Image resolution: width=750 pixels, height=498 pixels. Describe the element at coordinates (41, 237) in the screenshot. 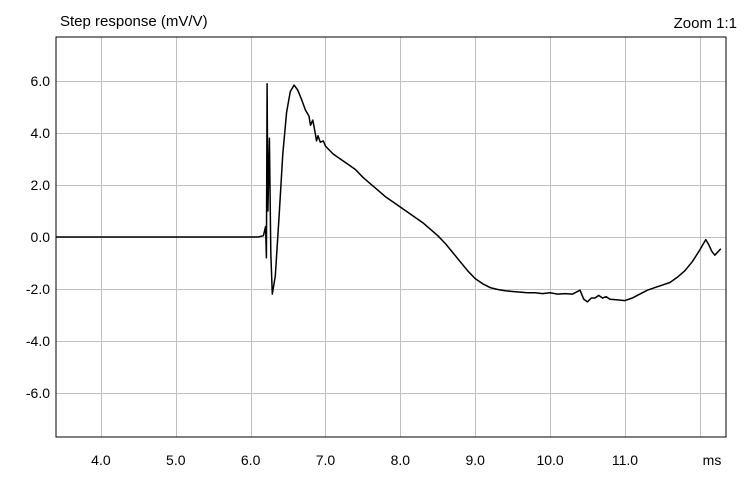

I see `y-tick-label: 0.0` at that location.